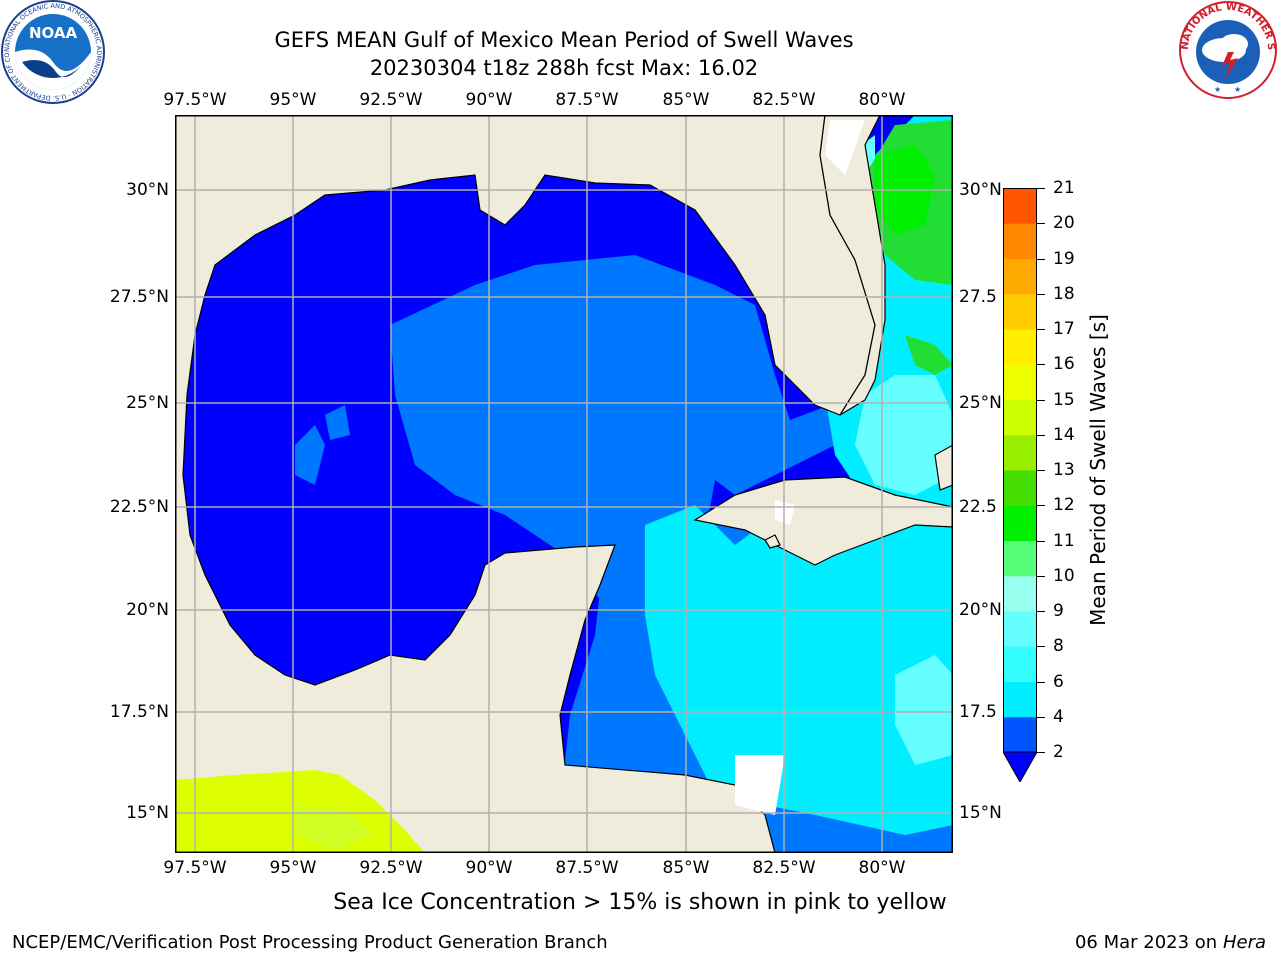  What do you see at coordinates (147, 403) in the screenshot?
I see `lat-tick-left: 25°N` at bounding box center [147, 403].